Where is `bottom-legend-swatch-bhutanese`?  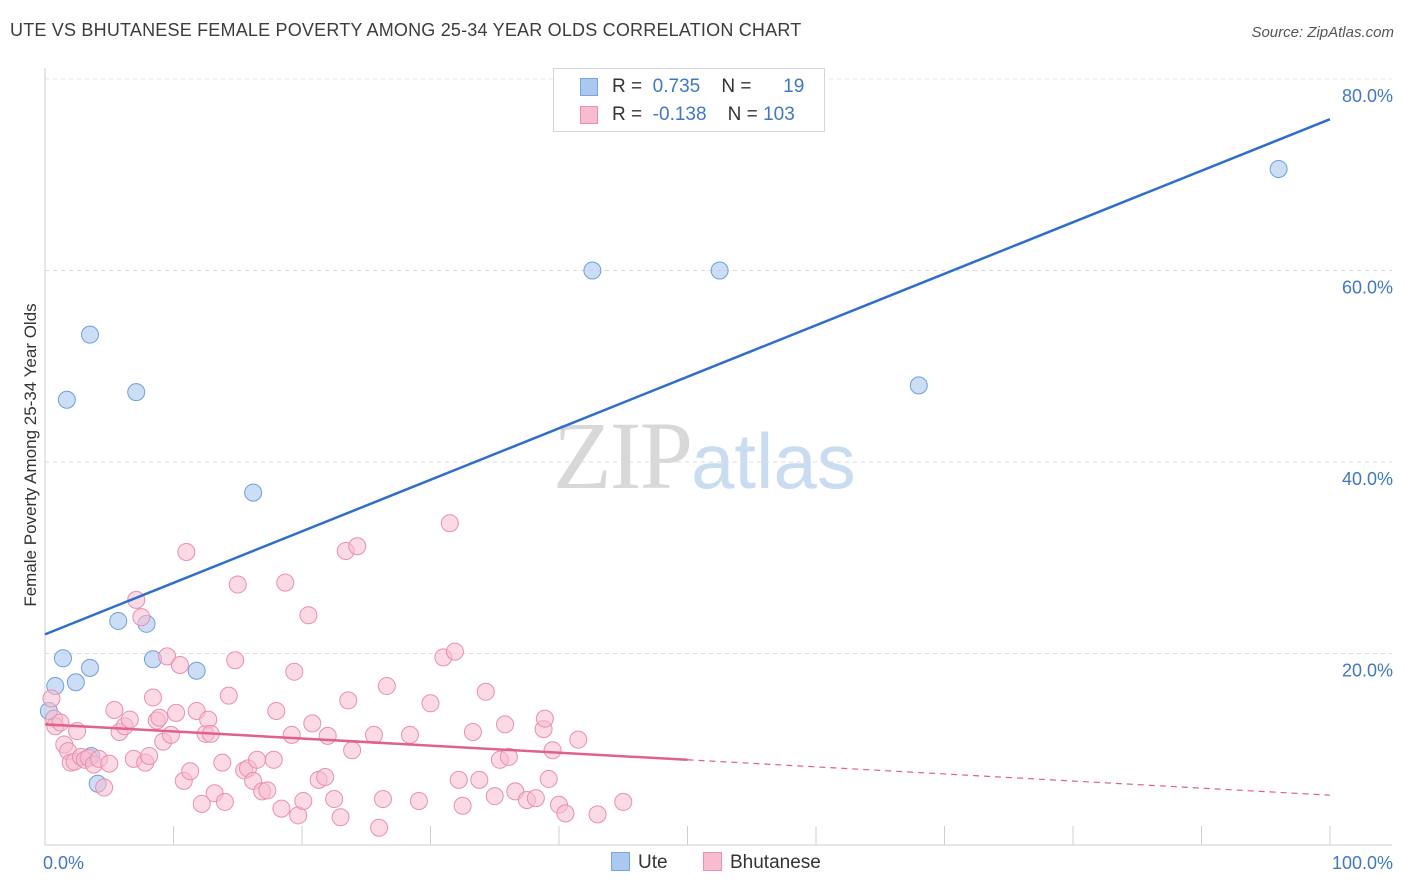
bottom-legend-swatch-bhutanese is located at coordinates (712, 861).